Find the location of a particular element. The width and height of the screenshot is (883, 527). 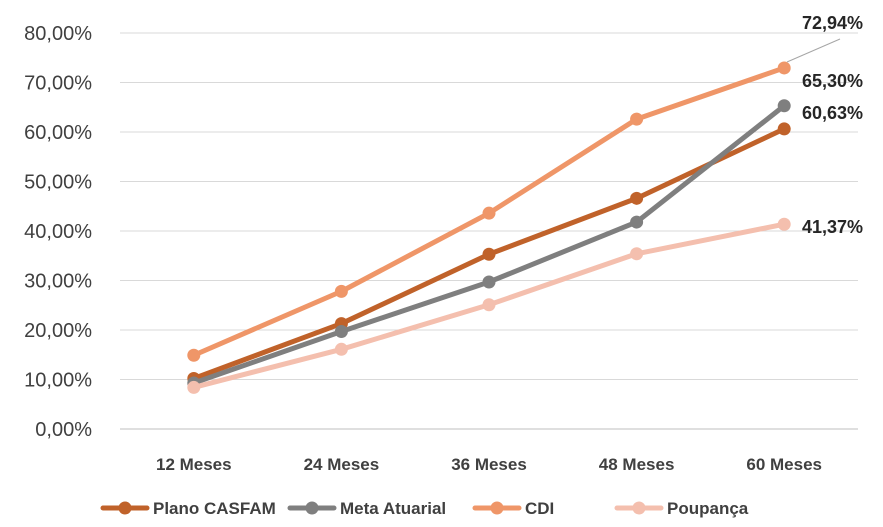

y-tick-label: 0,00% is located at coordinates (63, 430).